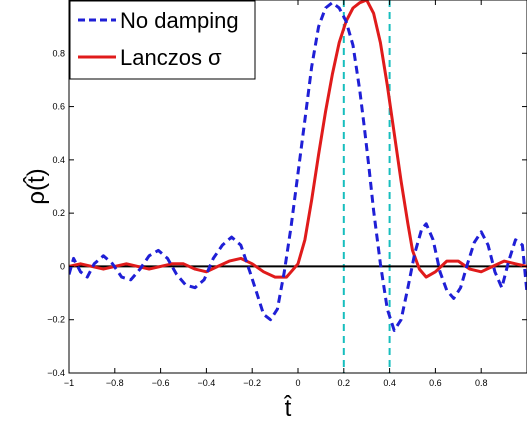 Image resolution: width=527 pixels, height=423 pixels. Describe the element at coordinates (58, 160) in the screenshot. I see `y-tick-label: 0.4` at that location.